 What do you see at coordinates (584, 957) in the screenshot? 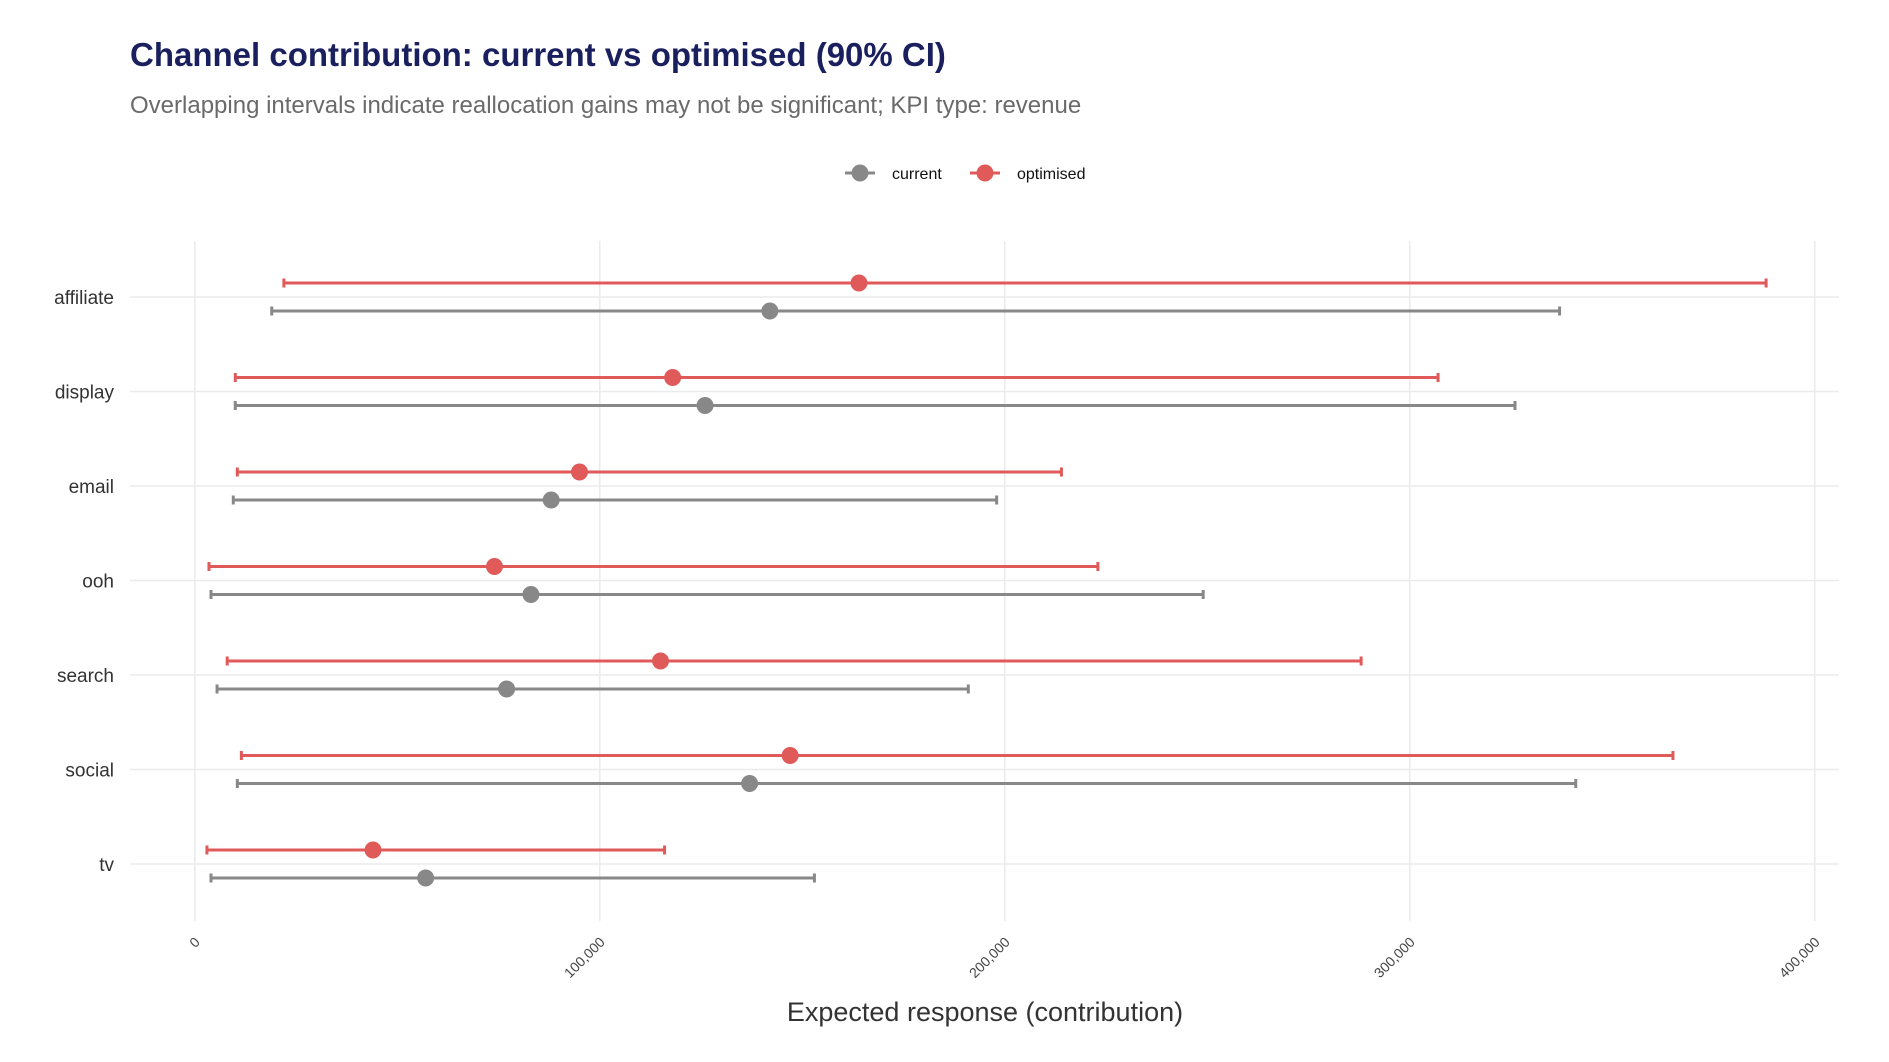
I see `x-tick-label: 100,000` at bounding box center [584, 957].